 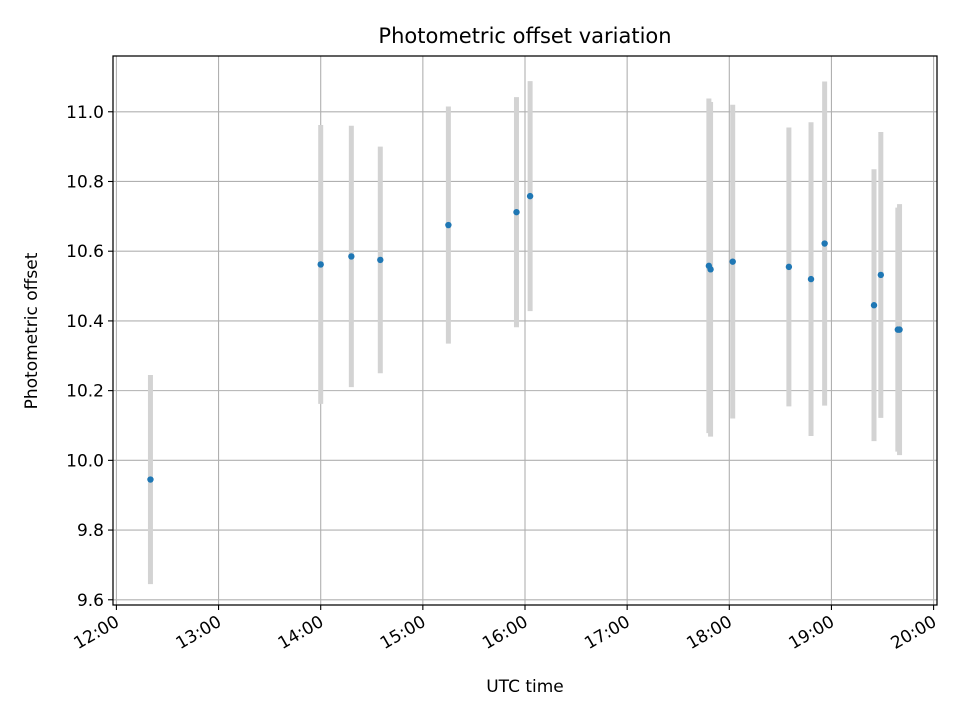 What do you see at coordinates (85, 322) in the screenshot?
I see `y-tick-label: 10.4` at bounding box center [85, 322].